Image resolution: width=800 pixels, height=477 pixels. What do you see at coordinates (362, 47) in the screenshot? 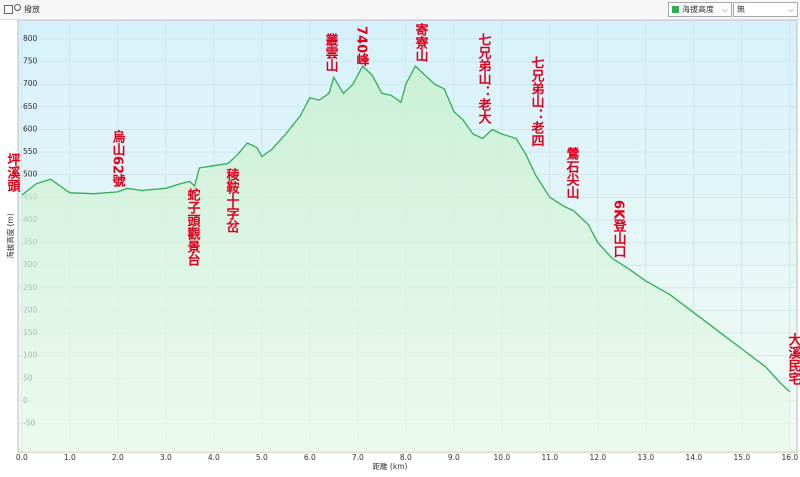
I see `annotation: 740峰` at bounding box center [362, 47].